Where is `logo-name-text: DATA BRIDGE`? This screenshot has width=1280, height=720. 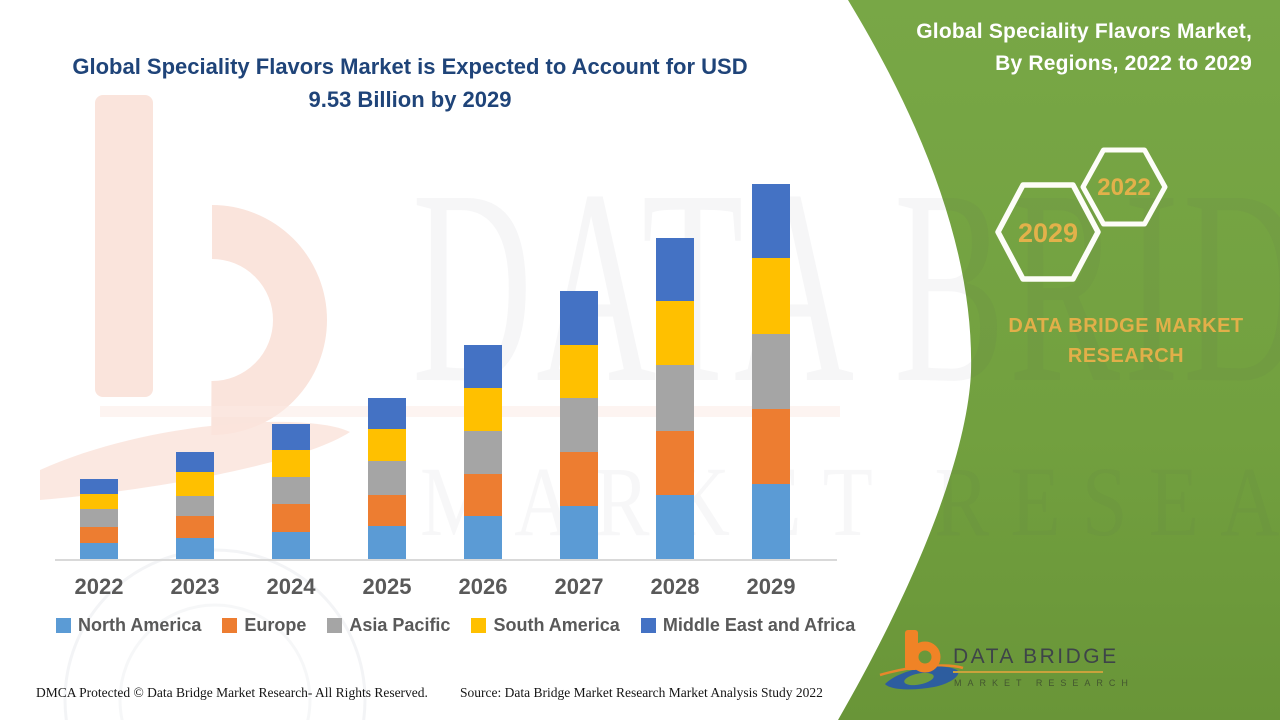 logo-name-text: DATA BRIDGE is located at coordinates (1036, 656).